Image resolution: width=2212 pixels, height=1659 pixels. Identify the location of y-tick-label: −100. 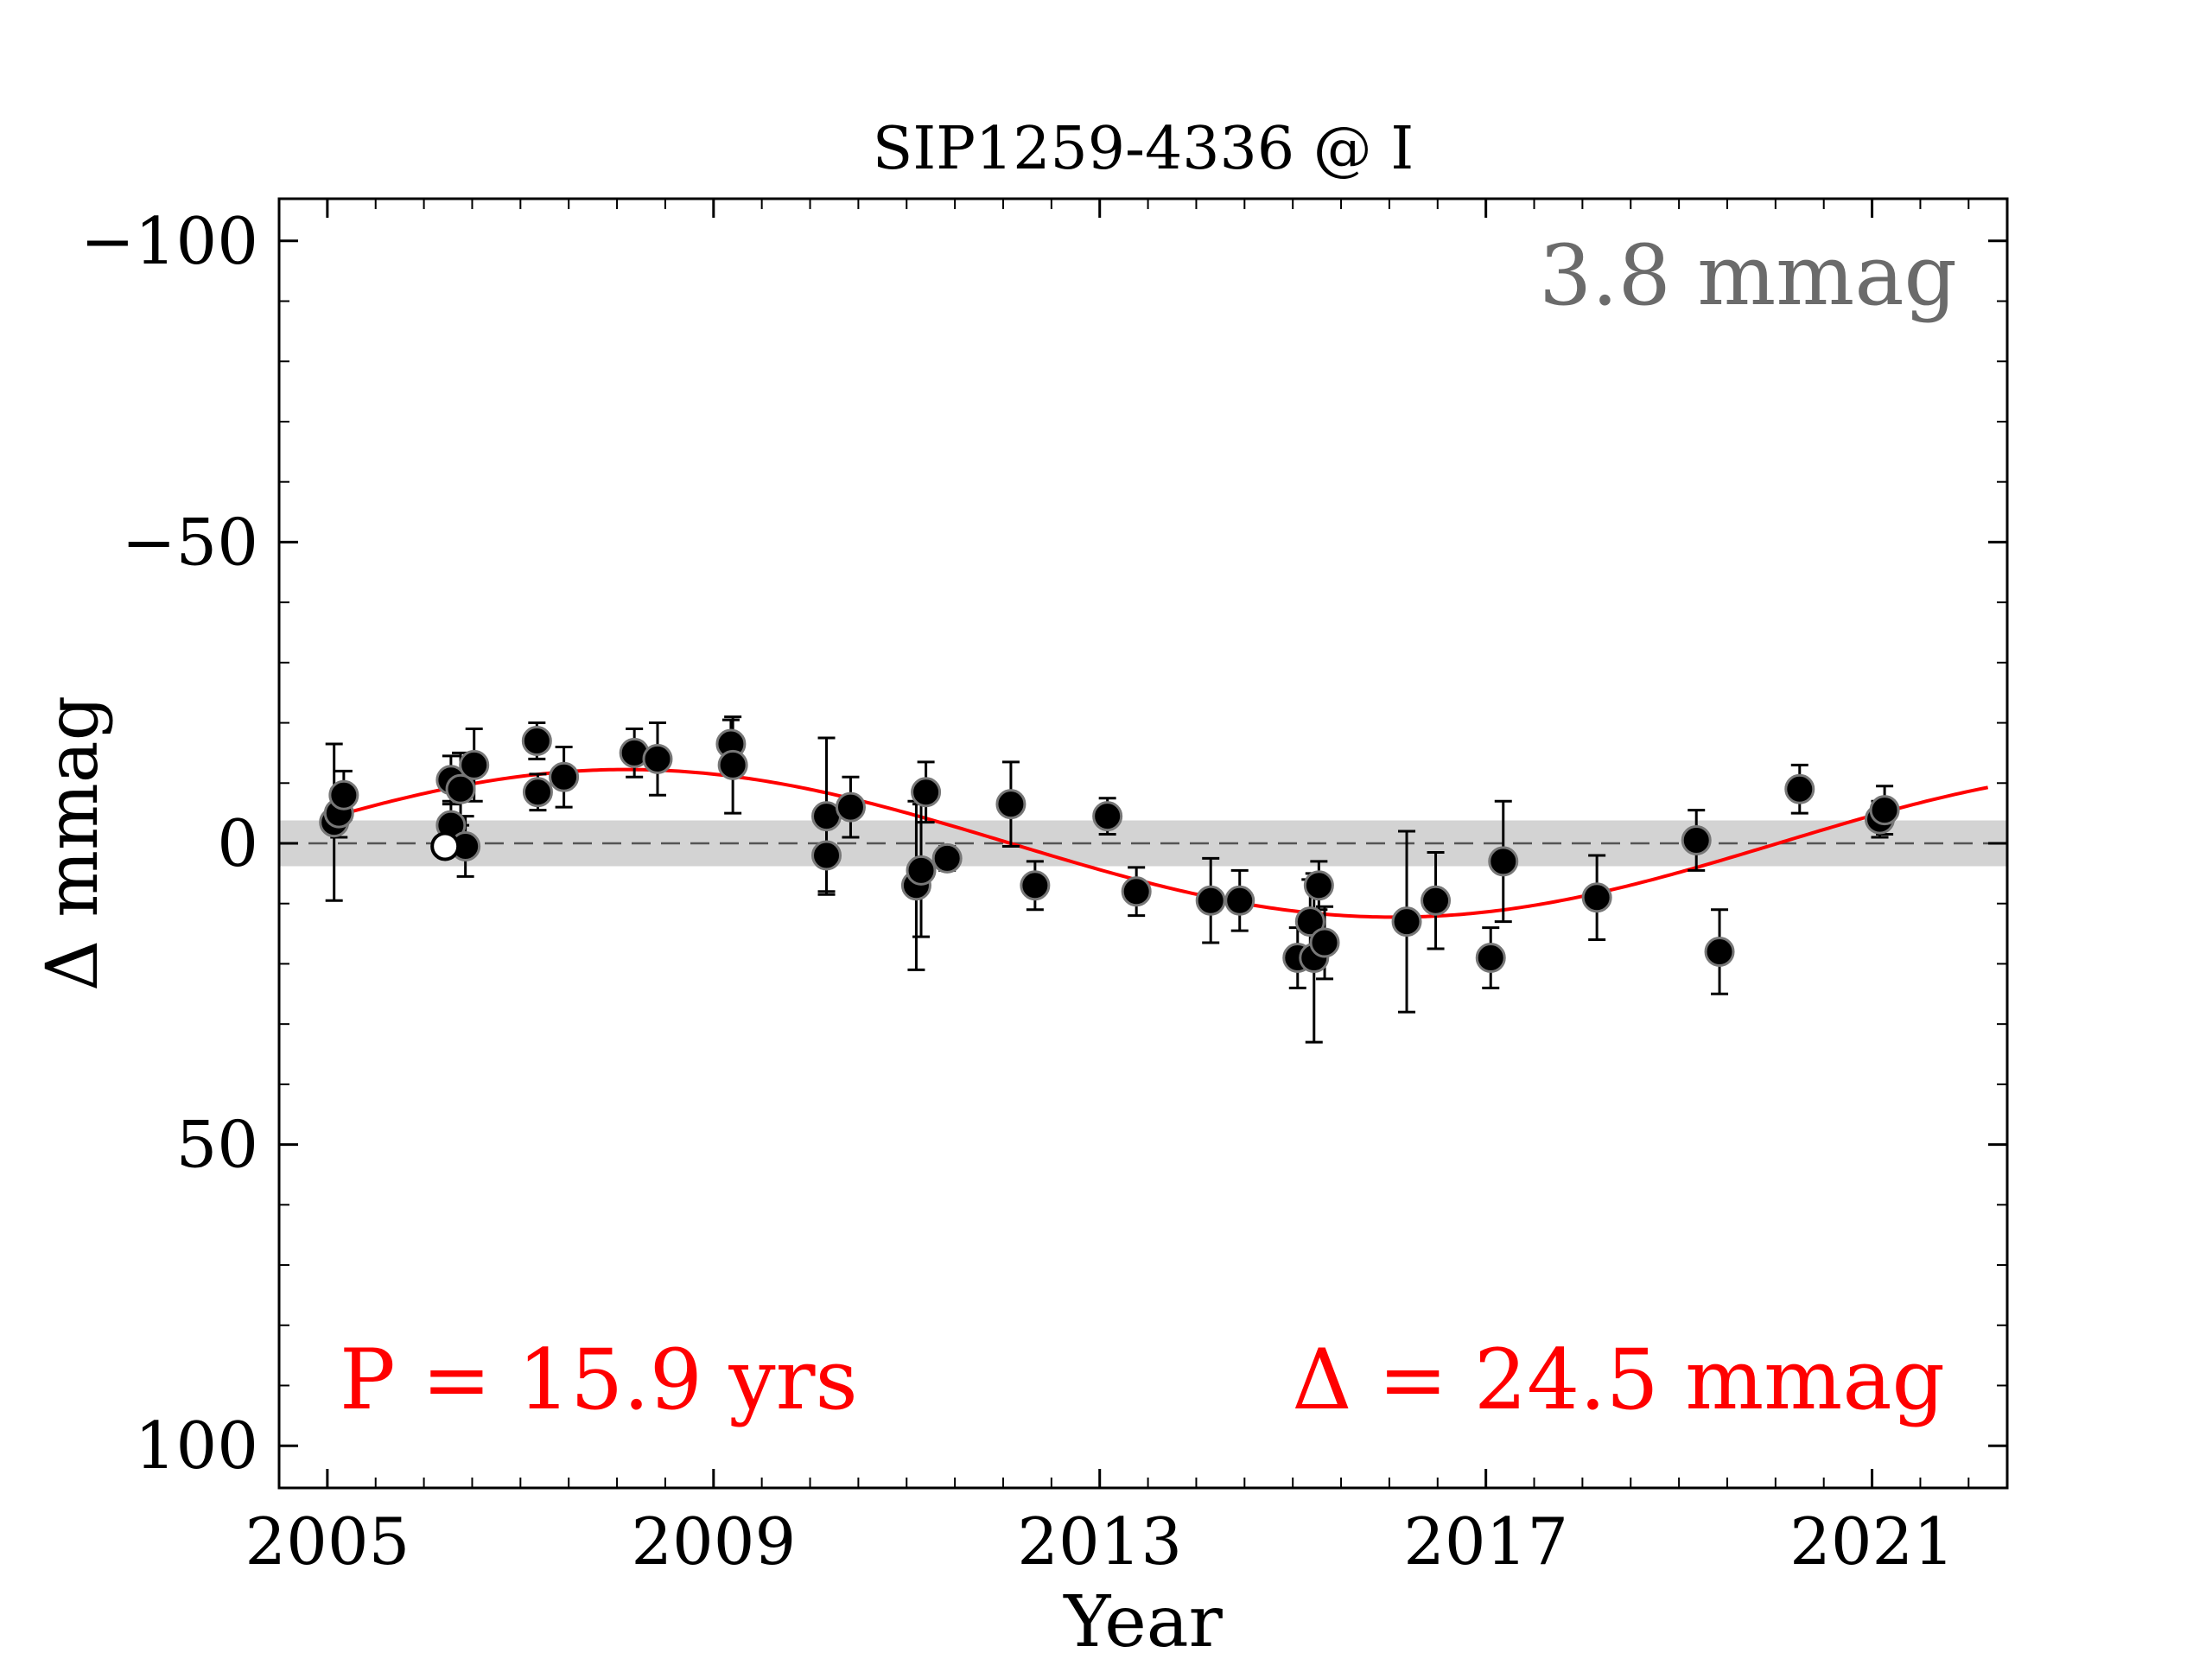
(169, 241).